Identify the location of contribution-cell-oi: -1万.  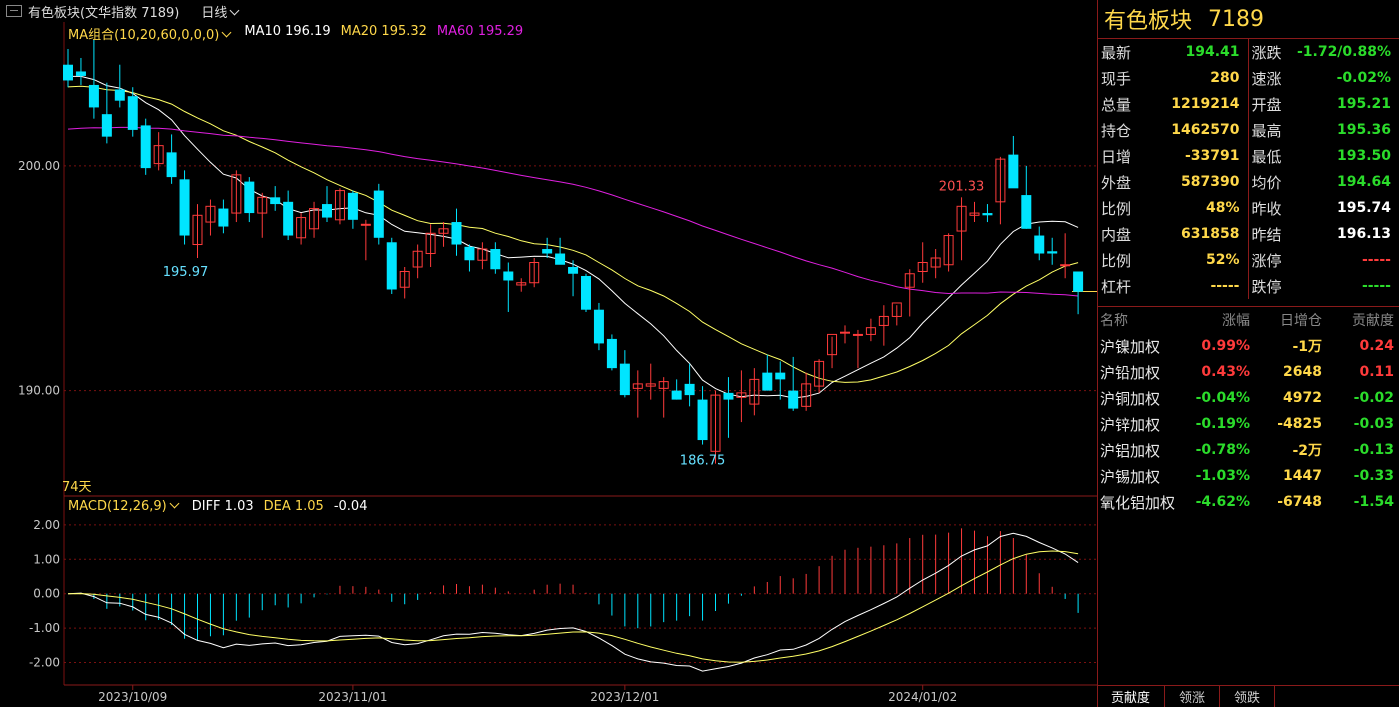
(1307, 347).